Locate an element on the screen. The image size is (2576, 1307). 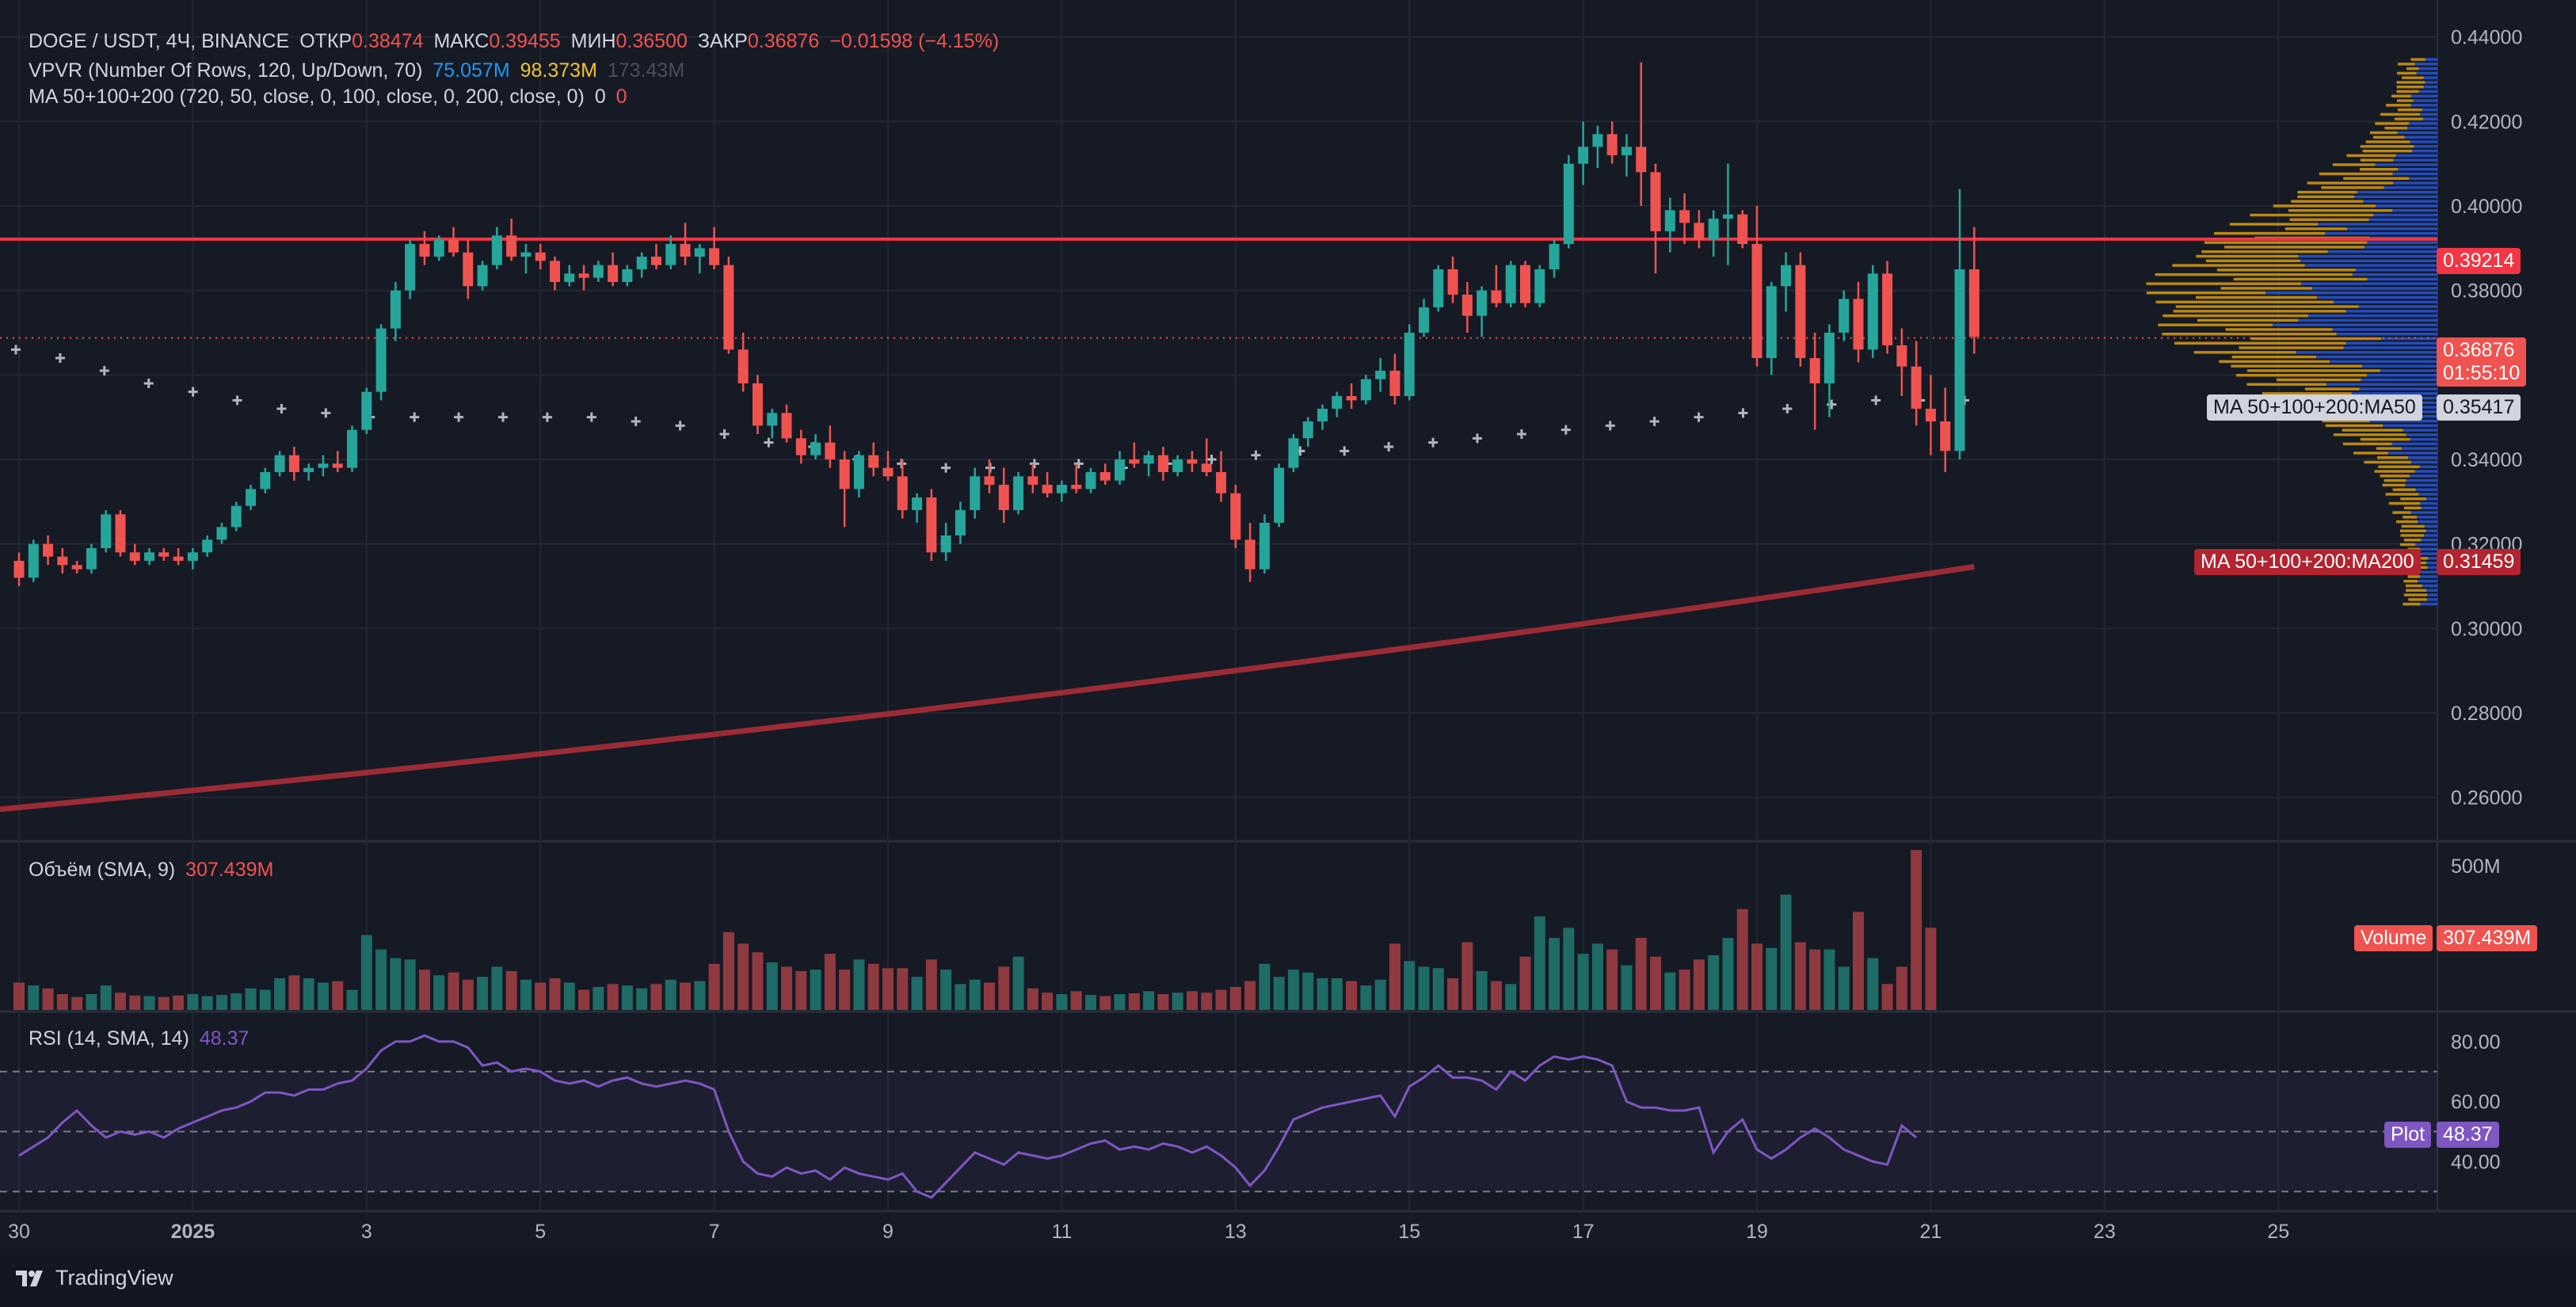
symbol-title: DOGE / USDT, 4Ч, BINANCE is located at coordinates (160, 41).